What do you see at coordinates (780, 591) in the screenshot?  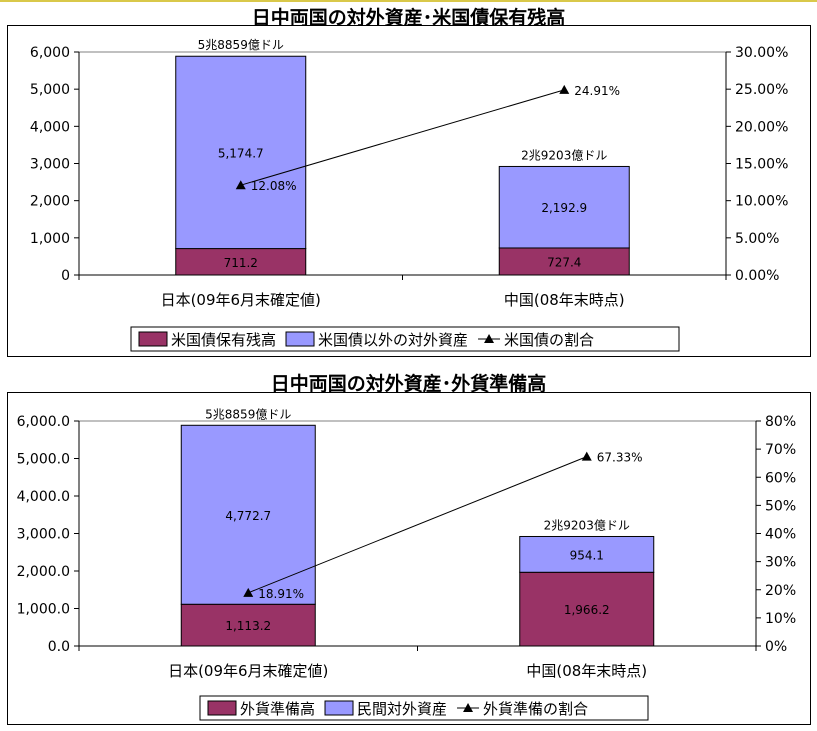 I see `y2-tick-label: 20%` at bounding box center [780, 591].